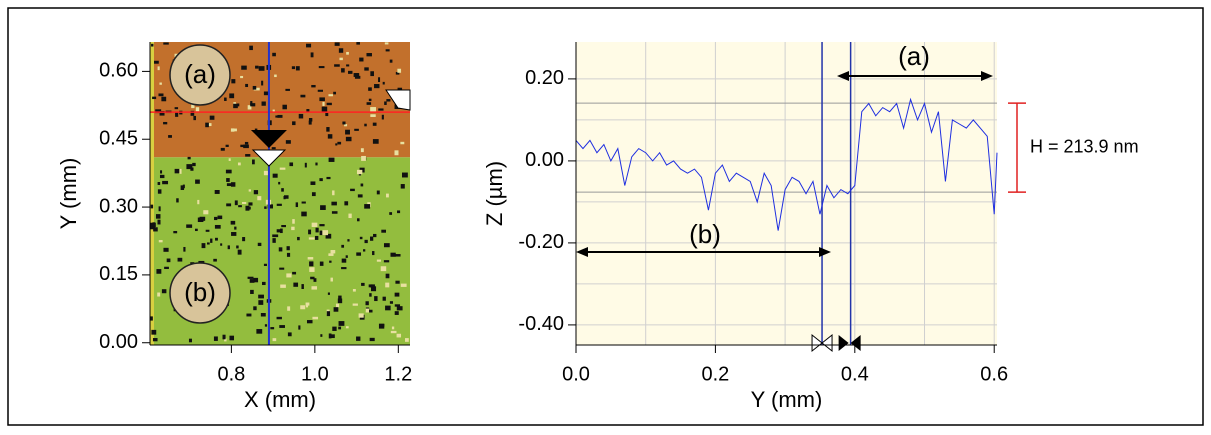  What do you see at coordinates (118, 139) in the screenshot?
I see `y-tick-label: 0.45` at bounding box center [118, 139].